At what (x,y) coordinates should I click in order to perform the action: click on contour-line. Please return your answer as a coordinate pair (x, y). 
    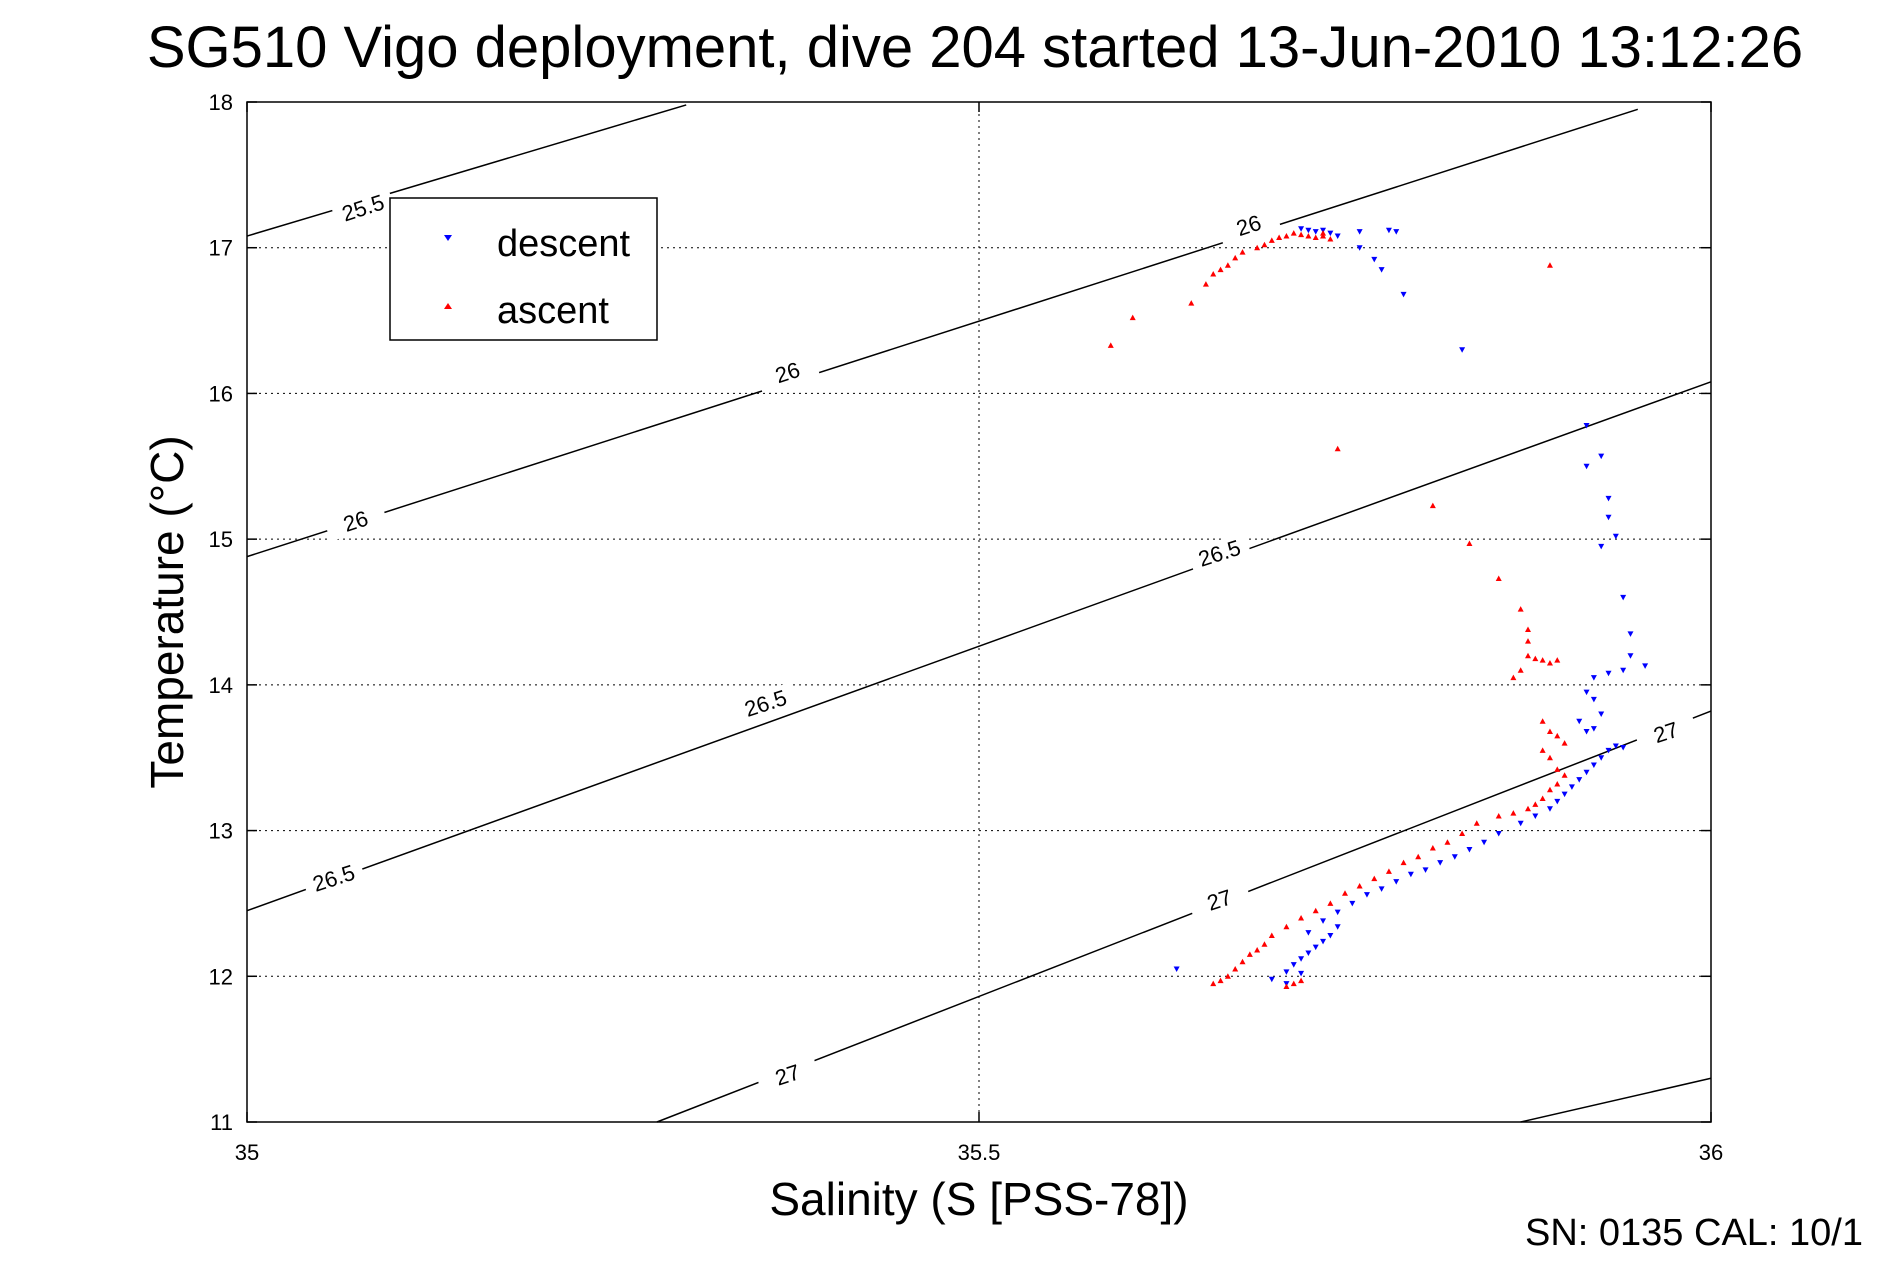
    Looking at the image, I should click on (466, 170).